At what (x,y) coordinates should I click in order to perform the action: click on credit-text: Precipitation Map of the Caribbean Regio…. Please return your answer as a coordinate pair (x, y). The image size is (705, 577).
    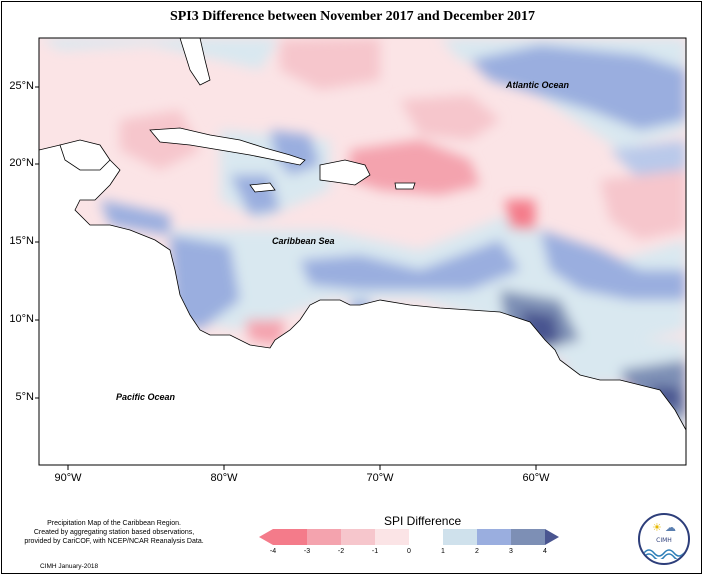
    Looking at the image, I should click on (114, 532).